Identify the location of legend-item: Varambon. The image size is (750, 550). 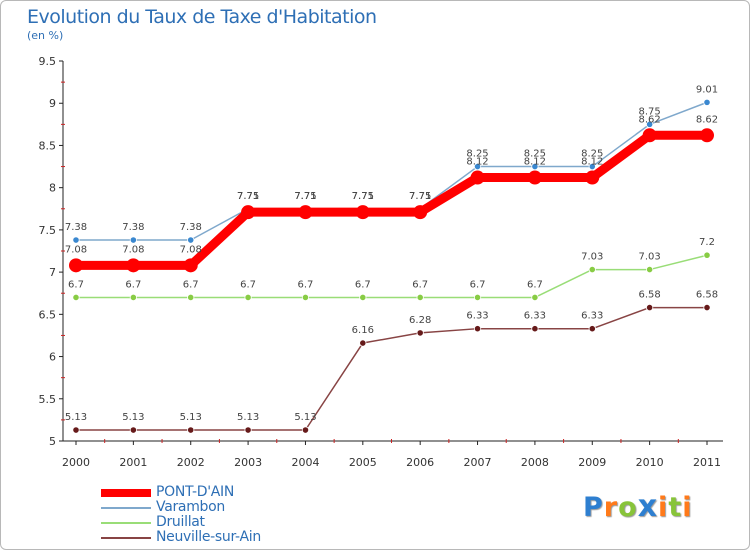
(211, 507).